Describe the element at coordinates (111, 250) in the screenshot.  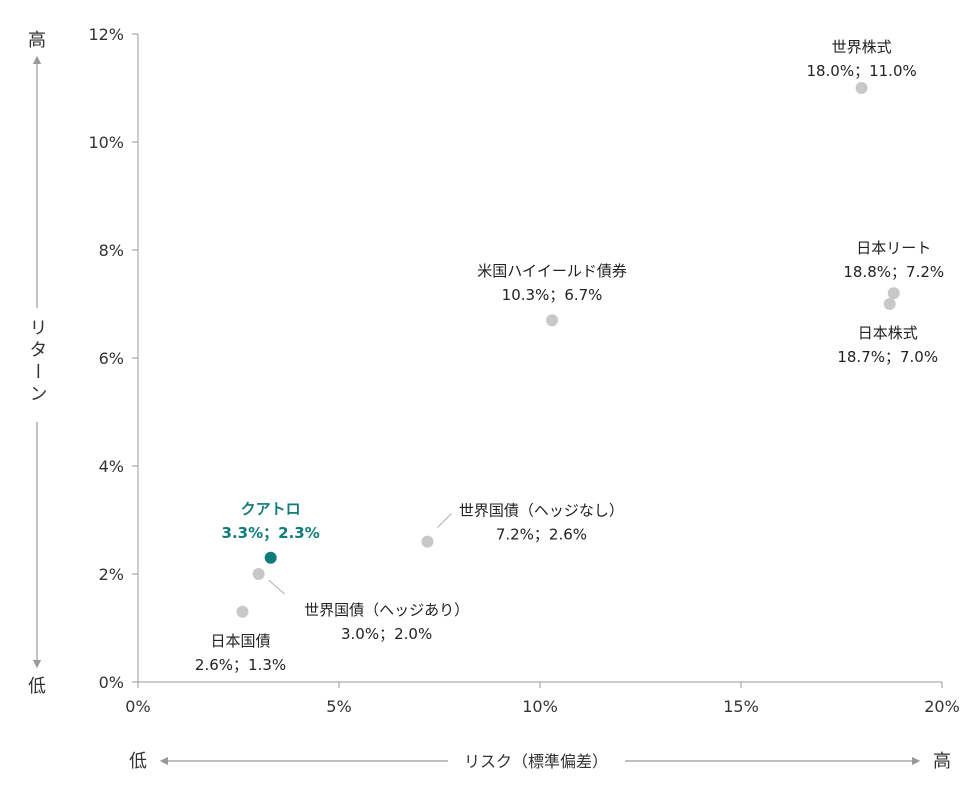
I see `y-tick-label: 8%` at that location.